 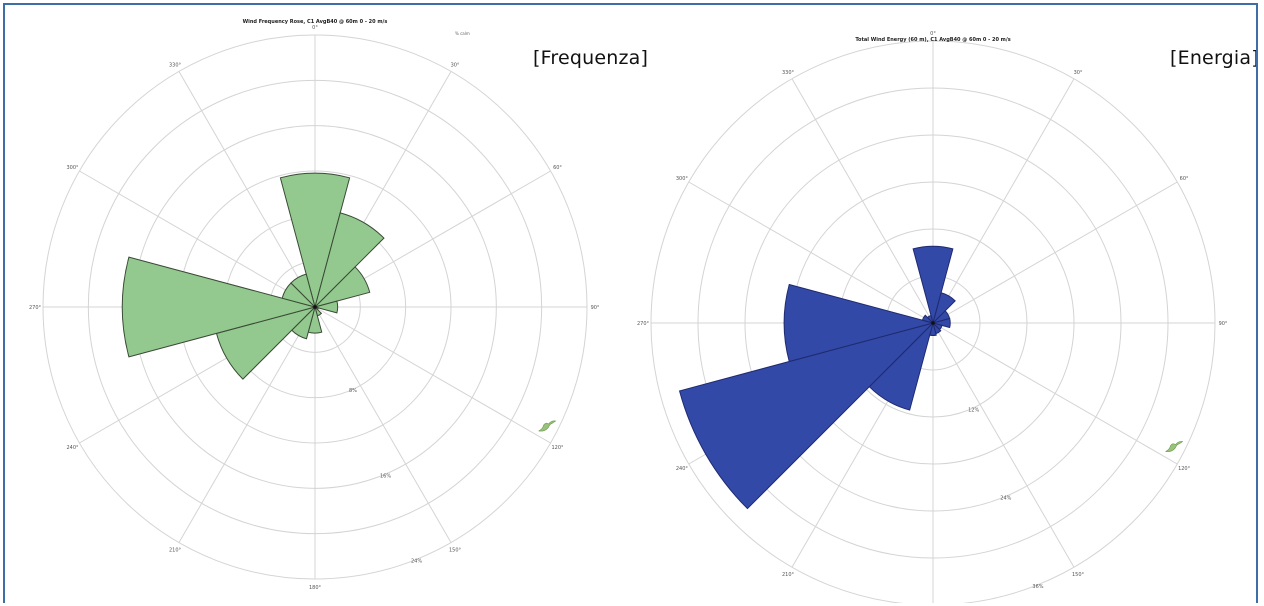 I want to click on ring-labels: 12% 24% 36%, so click(x=1006, y=498).